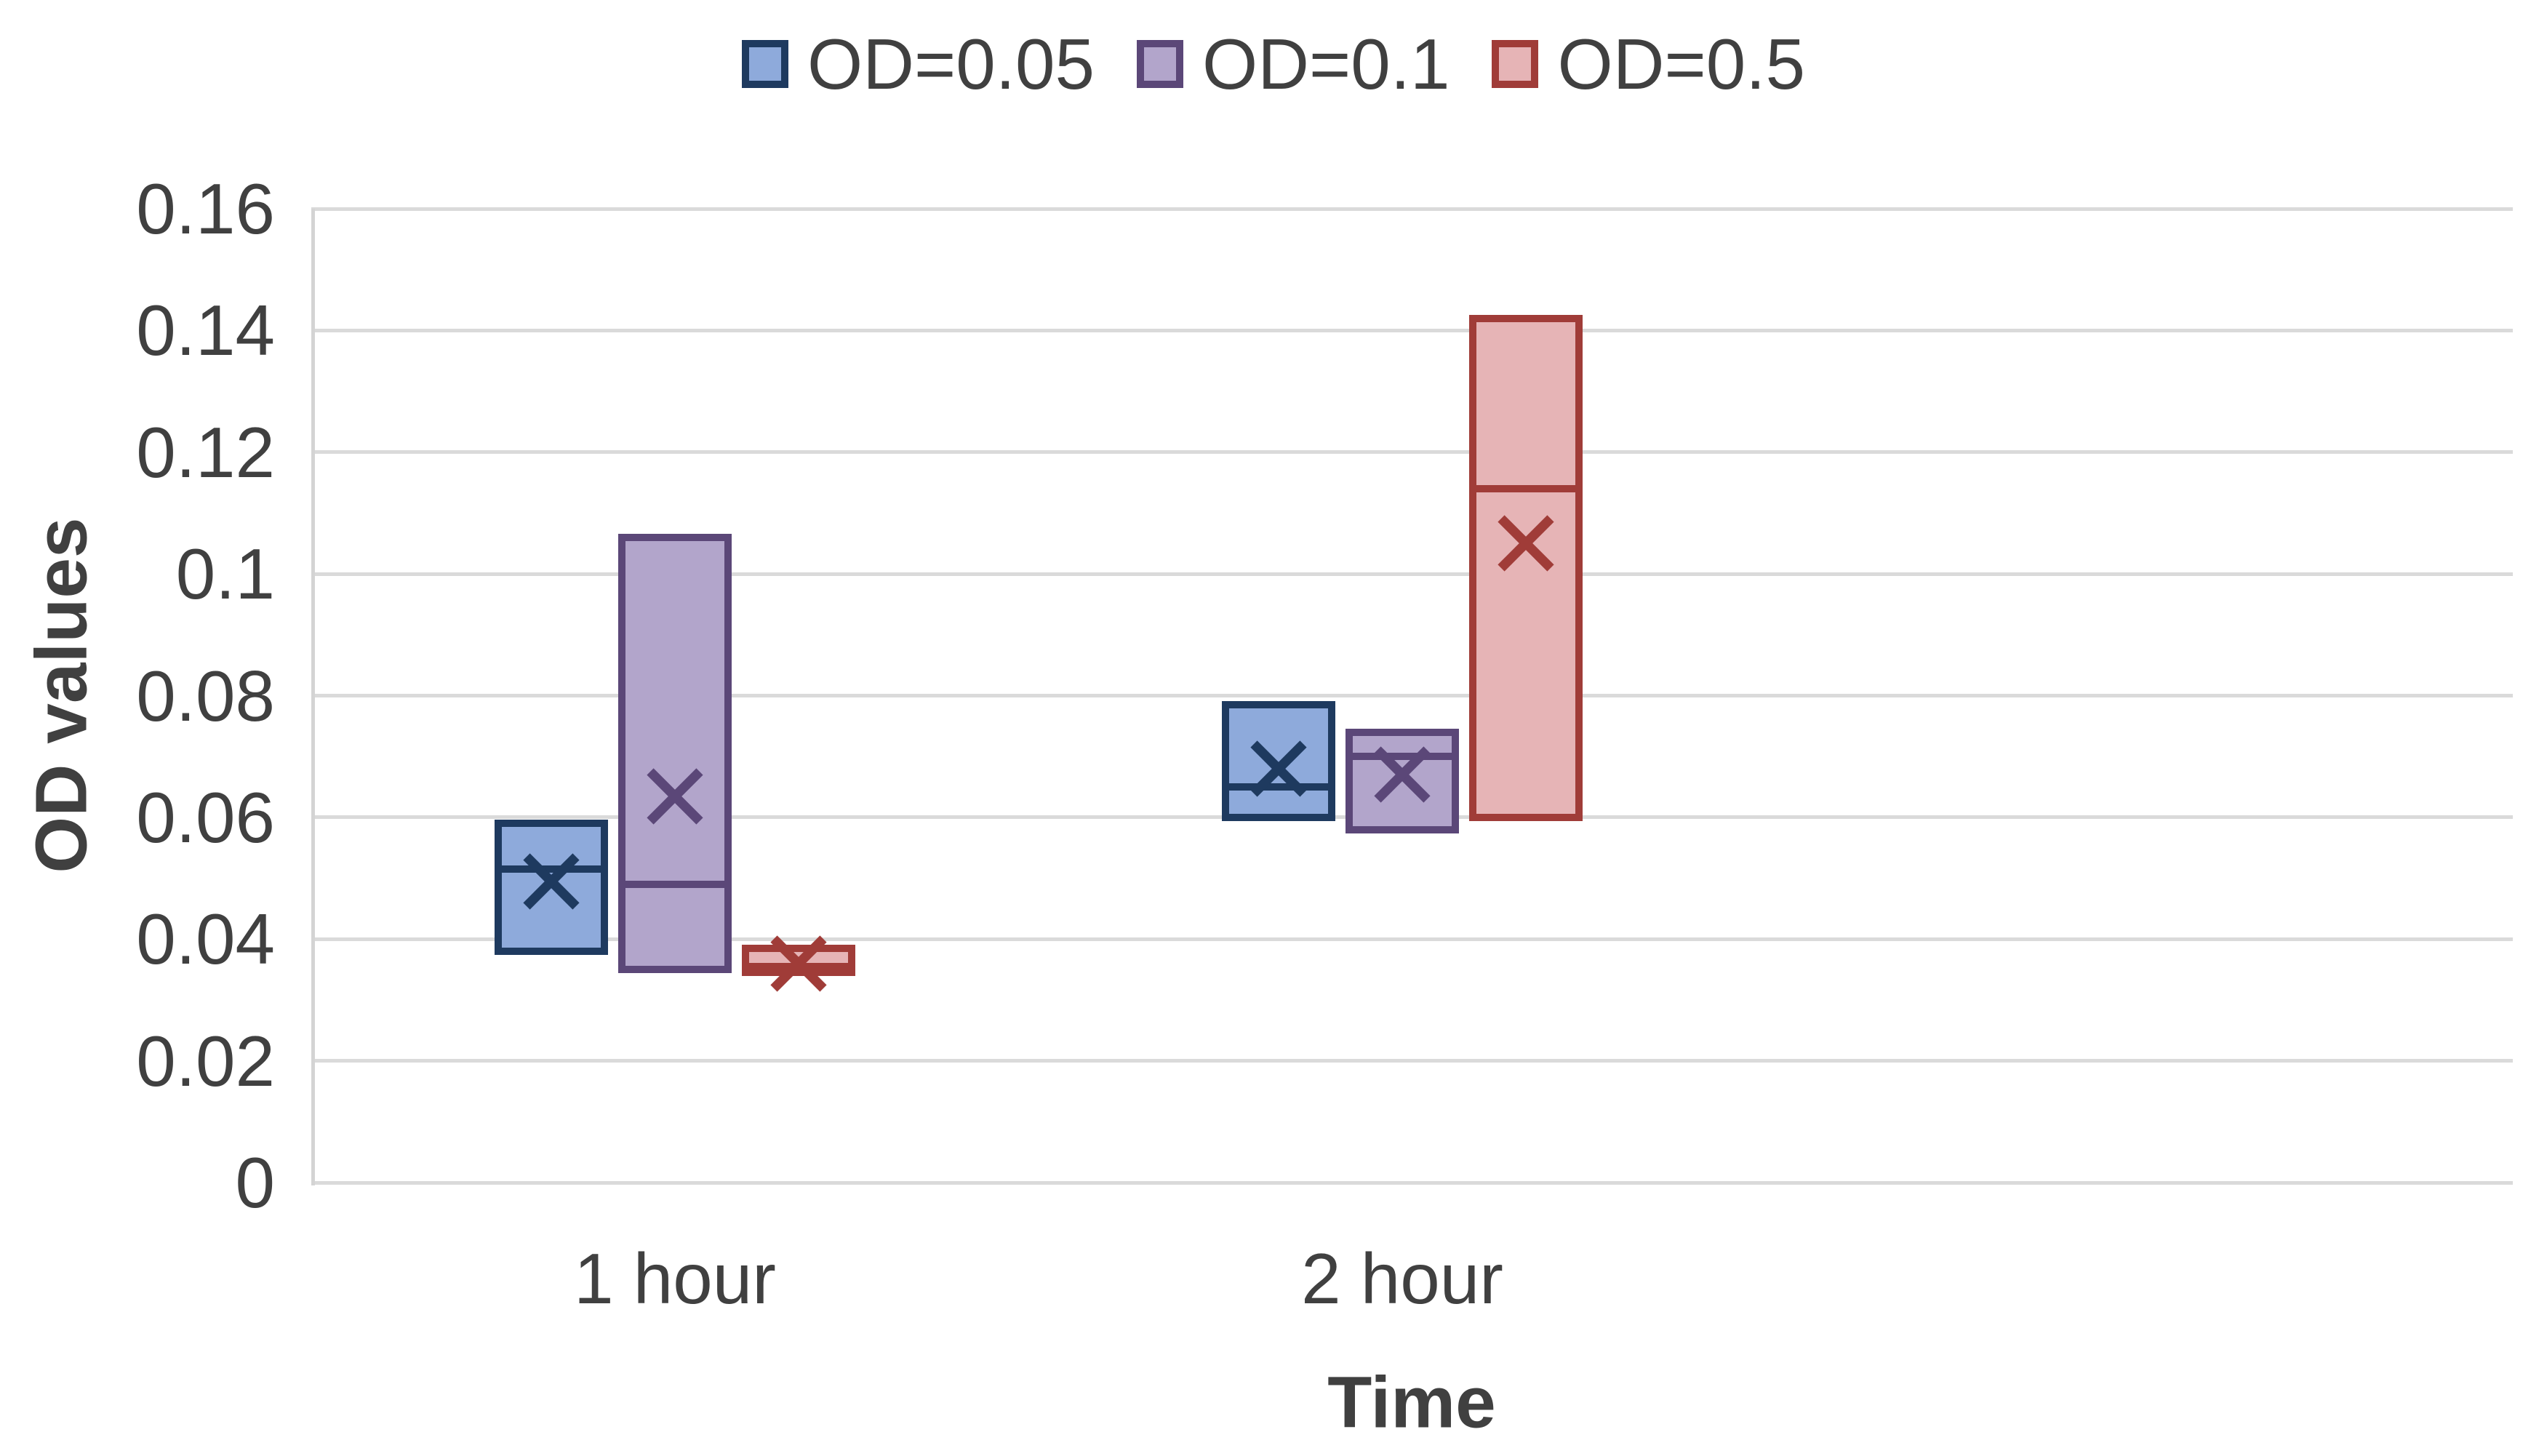  Describe the element at coordinates (61, 695) in the screenshot. I see `y-axis-title: OD values` at that location.